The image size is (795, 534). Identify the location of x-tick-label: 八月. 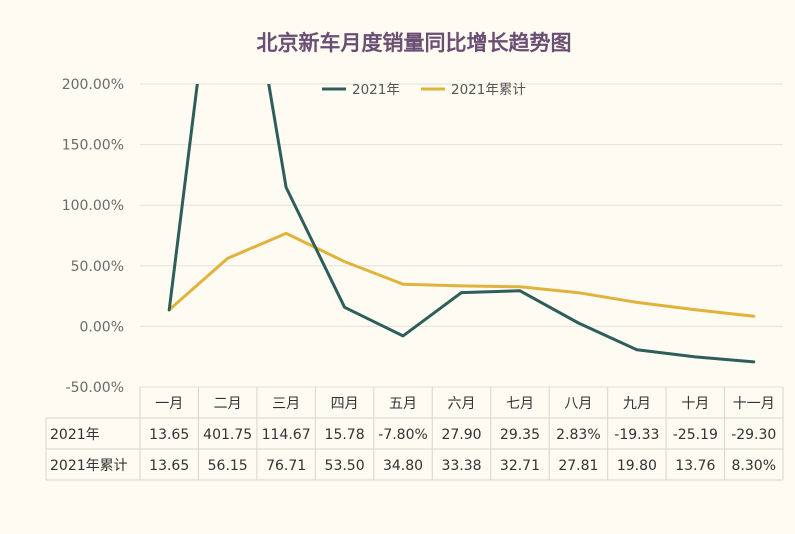
(578, 404).